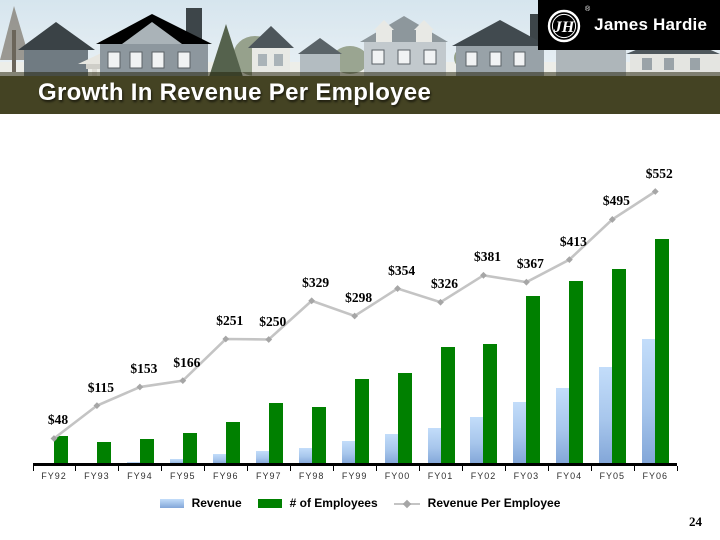 Image resolution: width=720 pixels, height=540 pixels. Describe the element at coordinates (183, 476) in the screenshot. I see `x-axis-label: FY95` at that location.